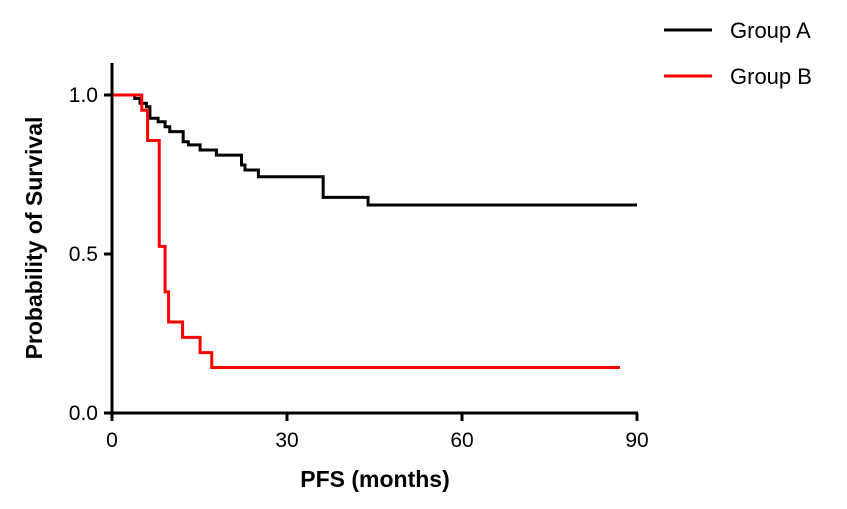  What do you see at coordinates (83, 254) in the screenshot?
I see `y-tick-label: 0.5` at bounding box center [83, 254].